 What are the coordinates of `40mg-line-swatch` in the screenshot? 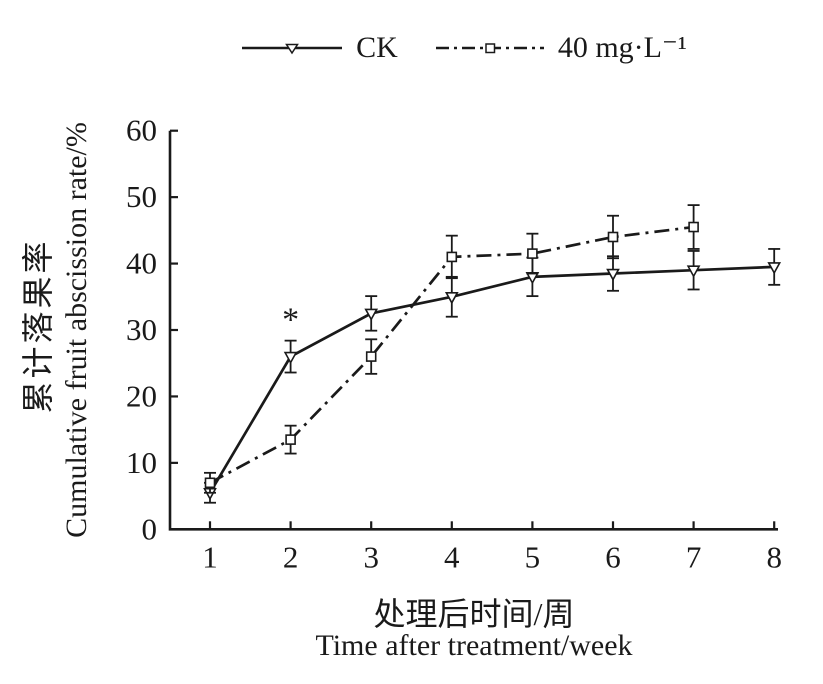 It's located at (489, 47).